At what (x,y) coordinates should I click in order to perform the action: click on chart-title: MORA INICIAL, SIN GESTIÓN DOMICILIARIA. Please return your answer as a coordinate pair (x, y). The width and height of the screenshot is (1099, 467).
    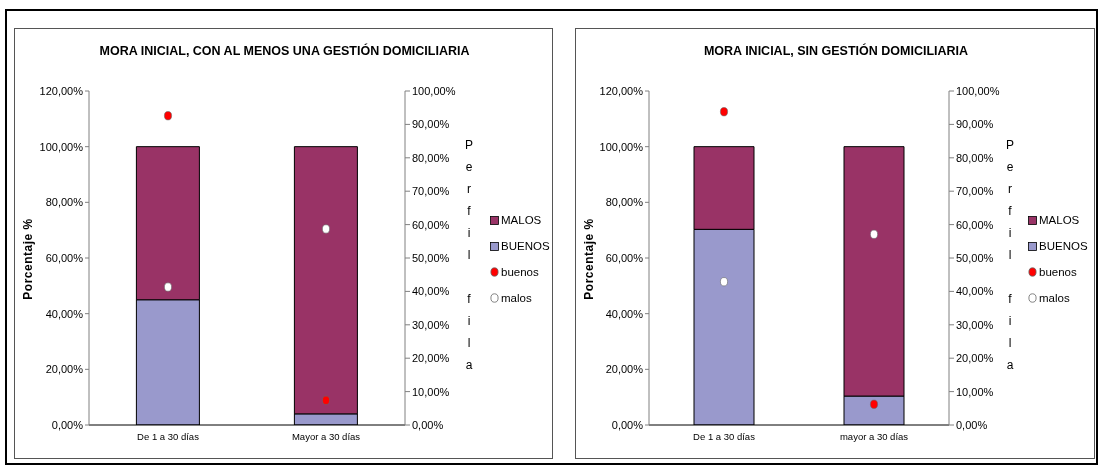
    Looking at the image, I should click on (836, 51).